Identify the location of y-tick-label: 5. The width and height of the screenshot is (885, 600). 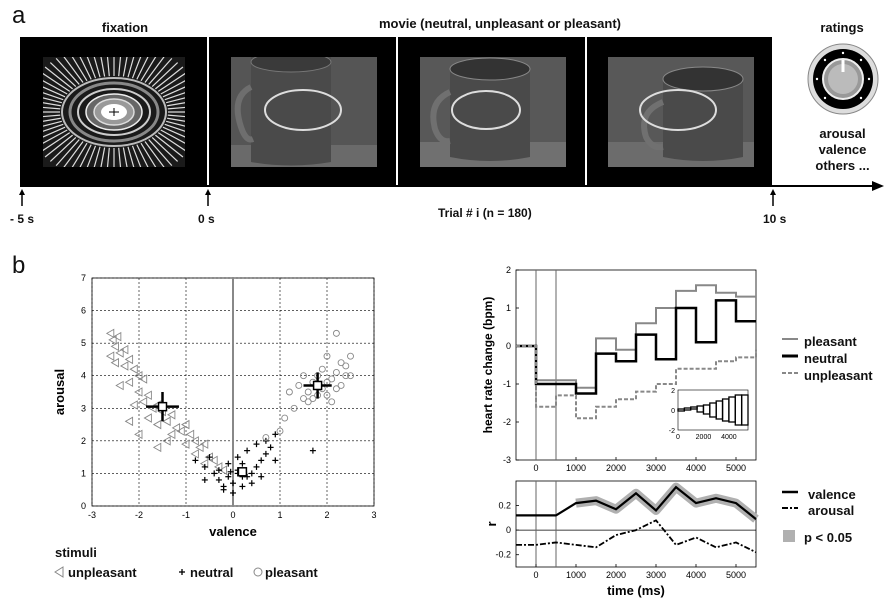
(83, 343).